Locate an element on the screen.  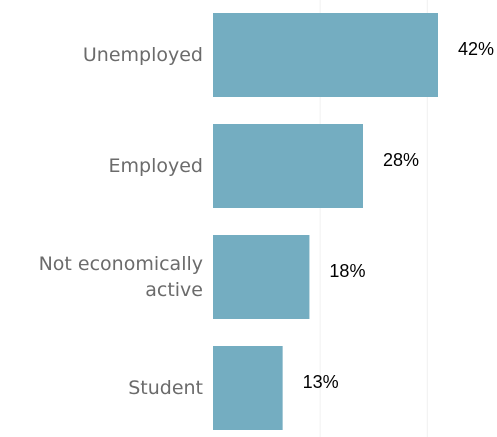
category-label: Student is located at coordinates (165, 388).